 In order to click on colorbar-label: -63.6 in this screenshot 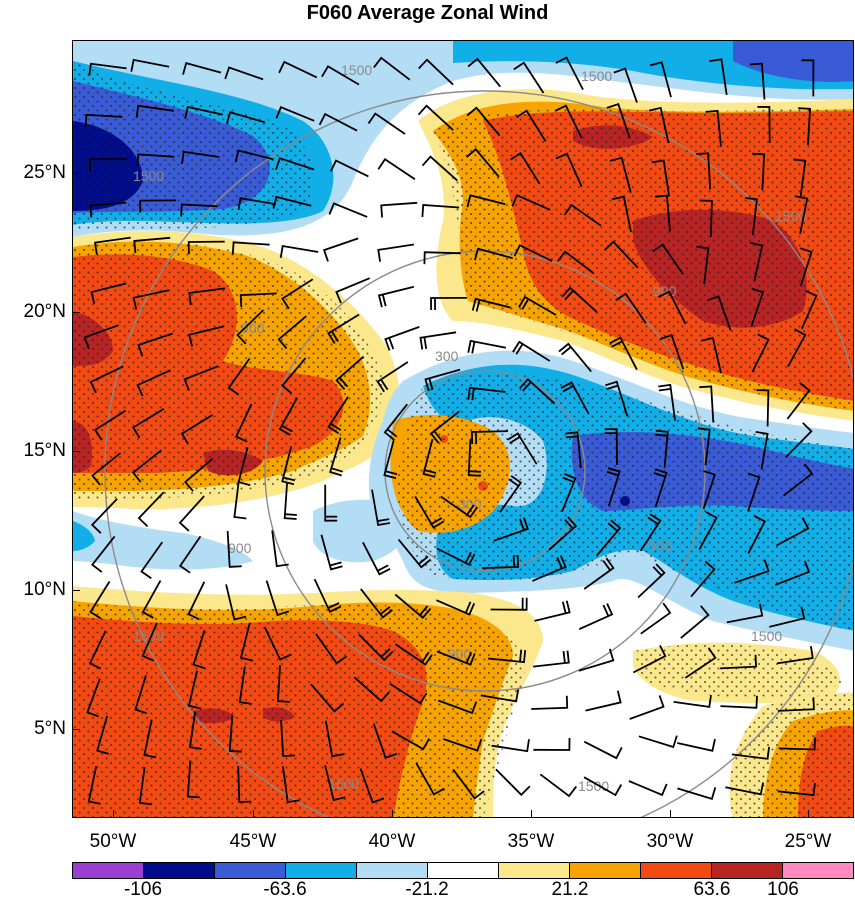, I will do `click(285, 889)`.